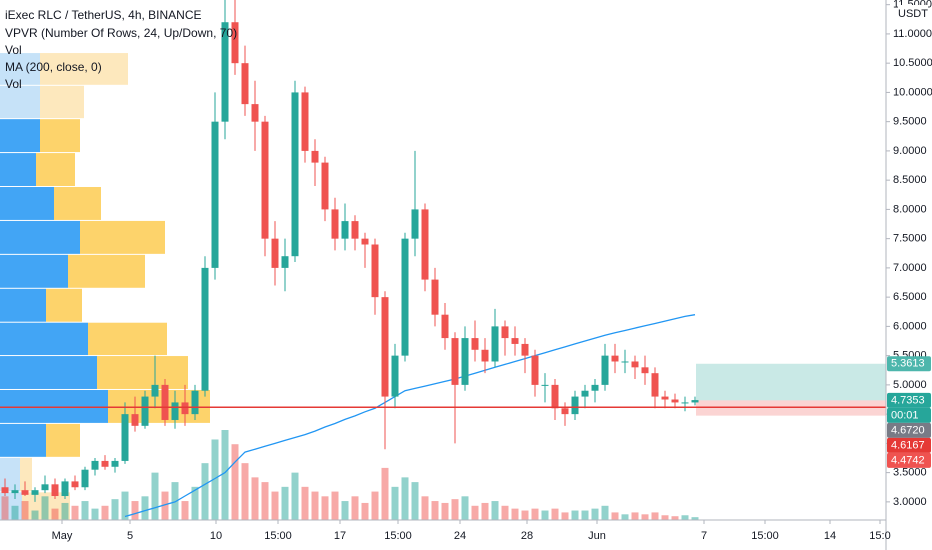 This screenshot has width=932, height=550. What do you see at coordinates (910, 209) in the screenshot?
I see `y-tick-label: 8.0000` at bounding box center [910, 209].